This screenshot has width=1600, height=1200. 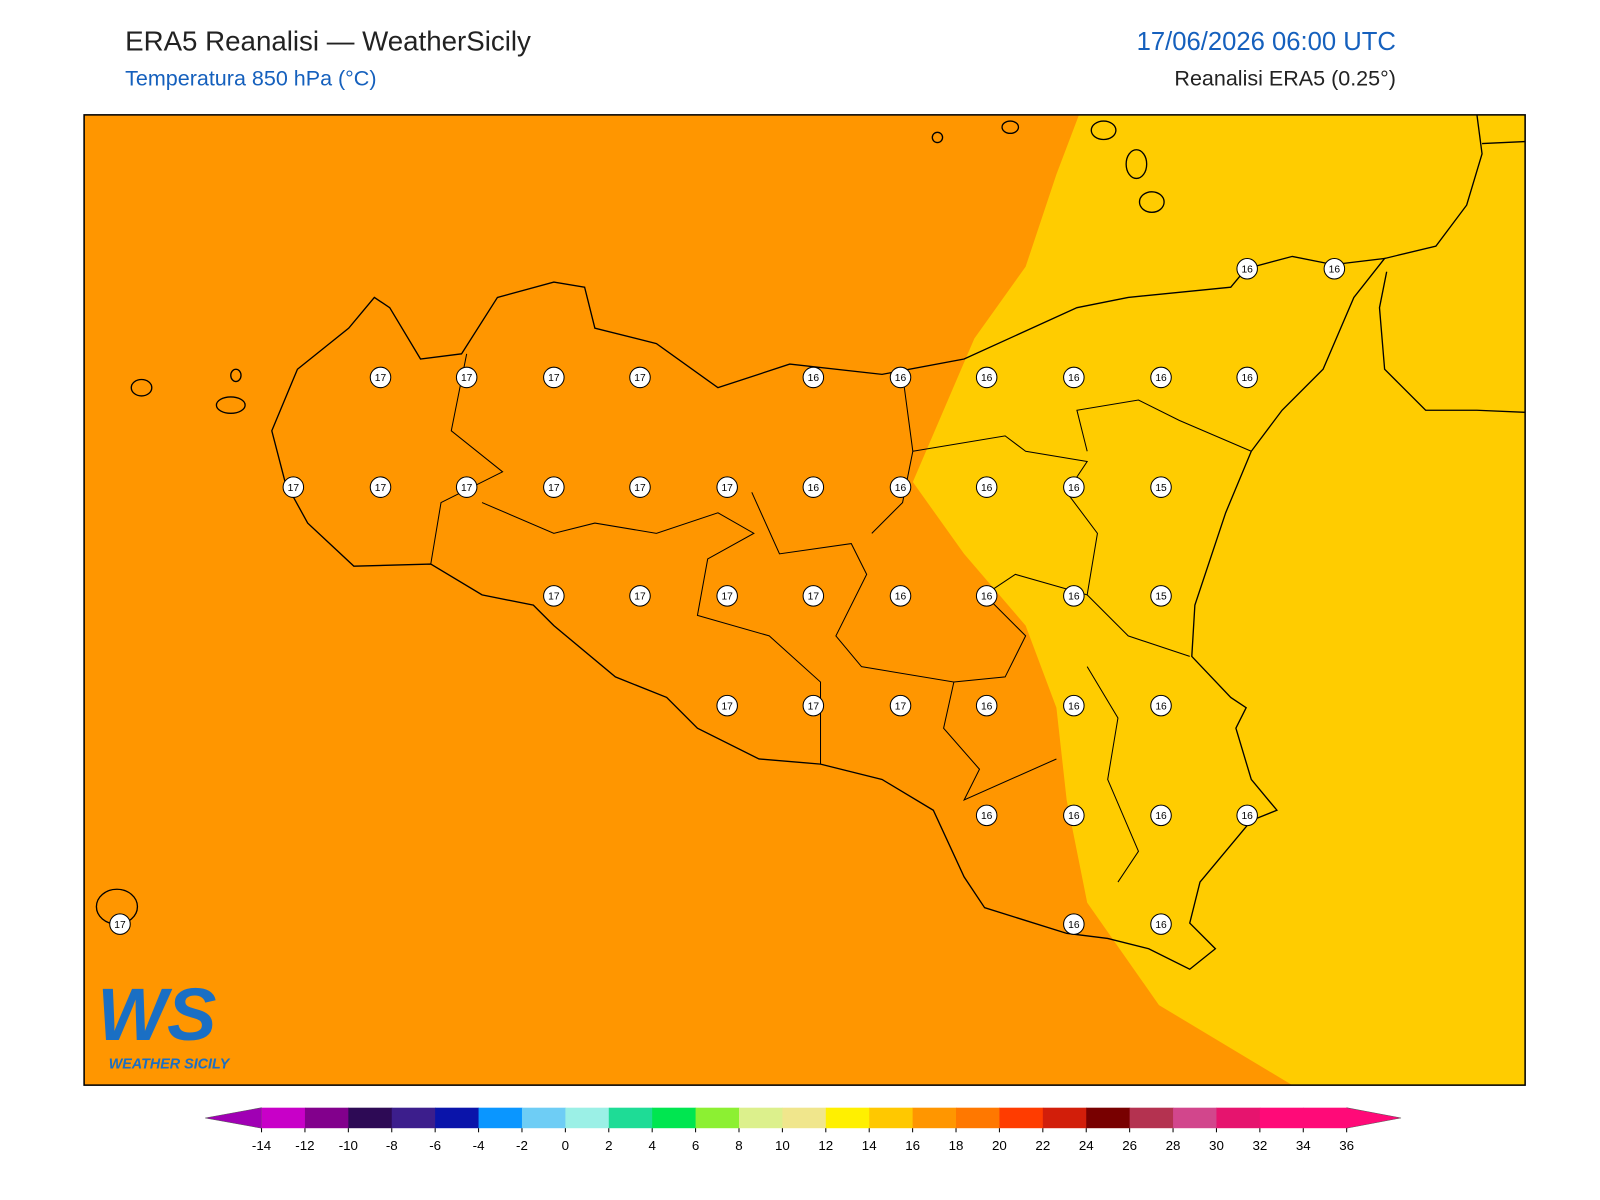 What do you see at coordinates (435, 1145) in the screenshot?
I see `colorbar-tick-label: -6` at bounding box center [435, 1145].